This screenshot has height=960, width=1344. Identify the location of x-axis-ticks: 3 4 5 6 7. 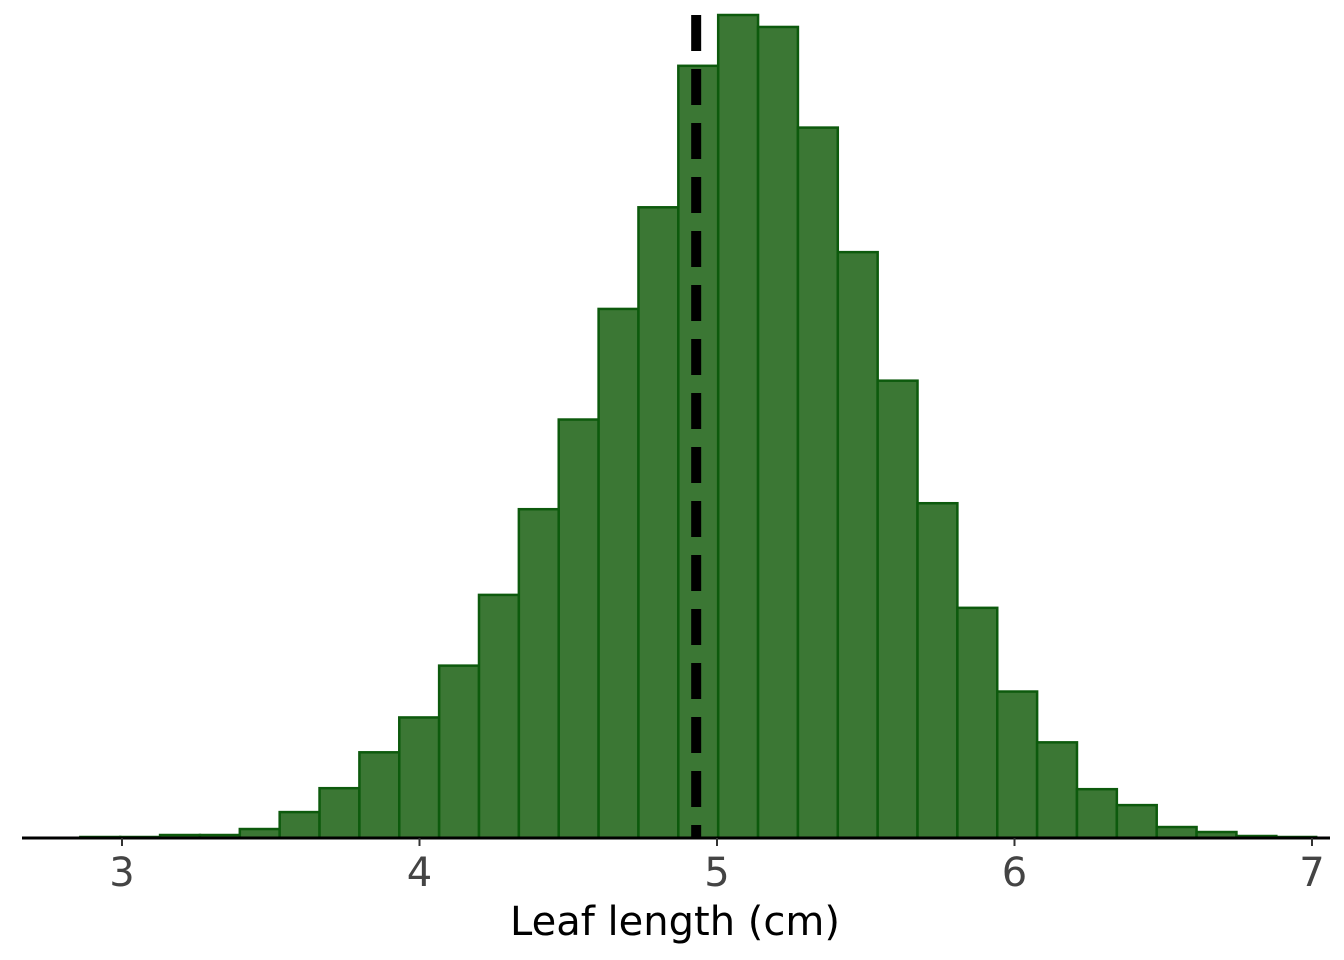
(717, 867).